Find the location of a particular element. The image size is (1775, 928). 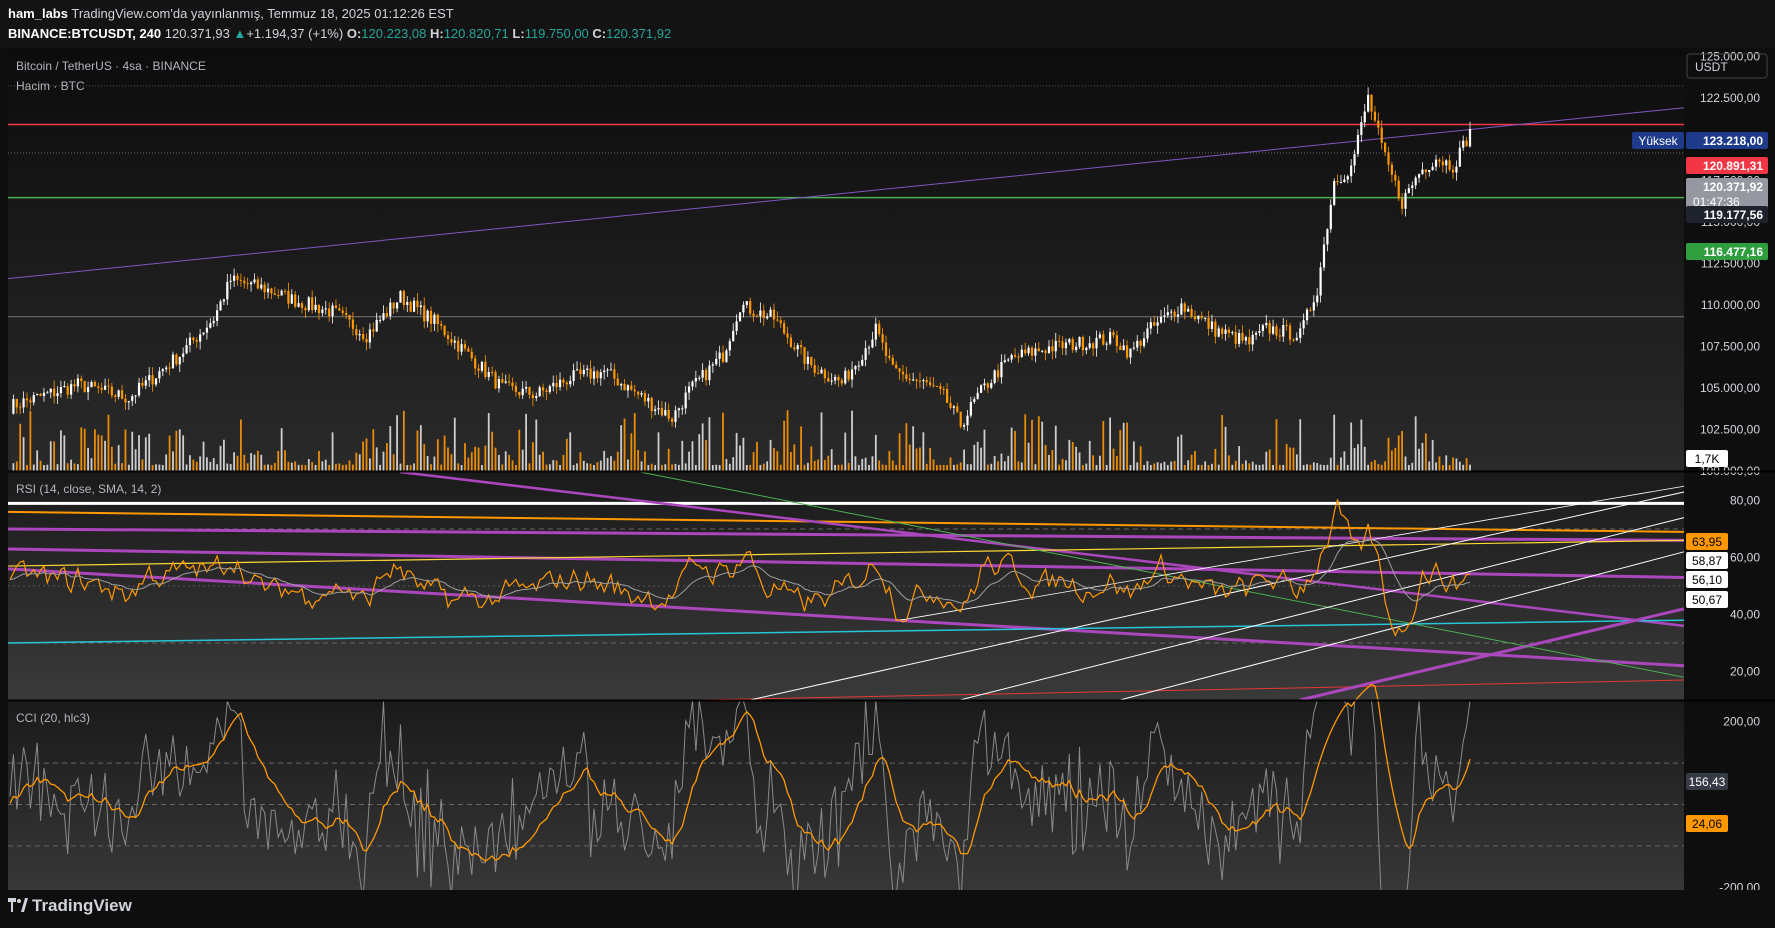

price-tick-label: 122.500,00 is located at coordinates (1730, 98).